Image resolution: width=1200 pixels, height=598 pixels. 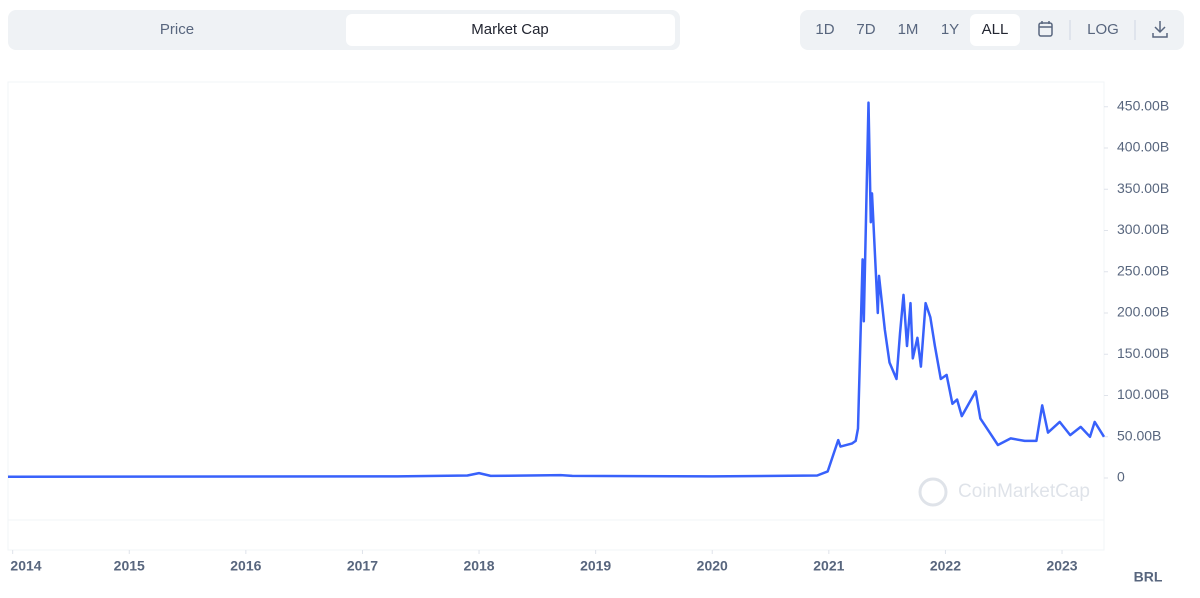 I want to click on y-tick-label: 400.00B, so click(x=1143, y=147).